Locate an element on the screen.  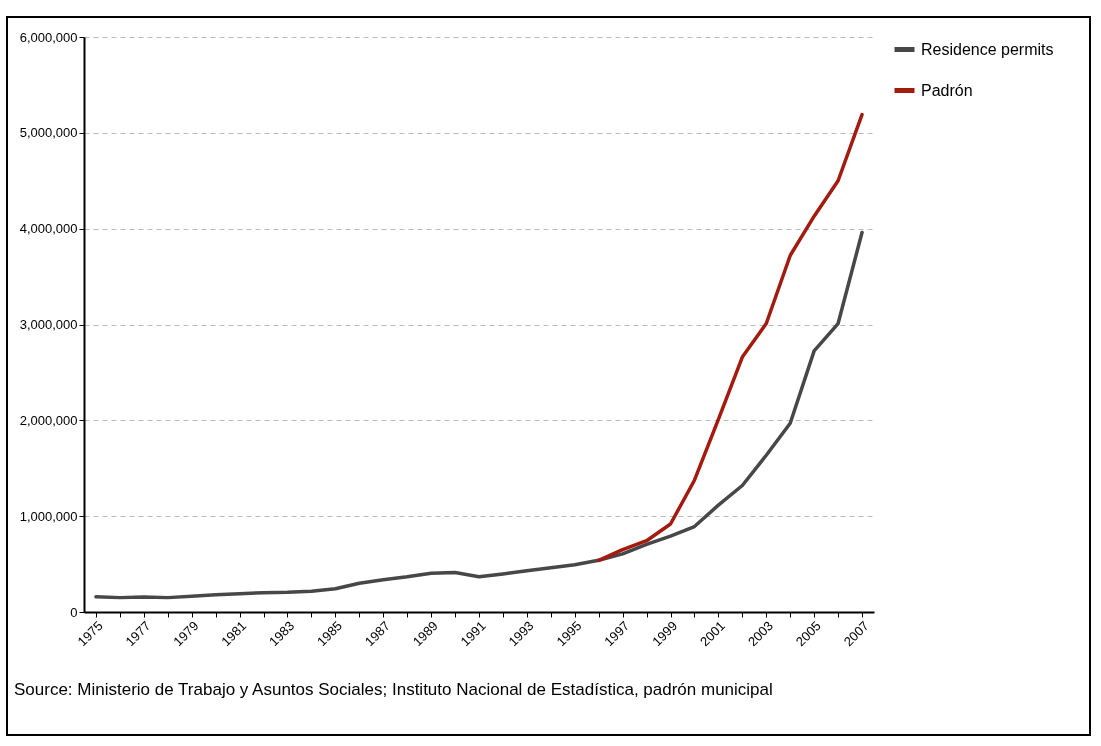
legend-label: Residence permits is located at coordinates (987, 49).